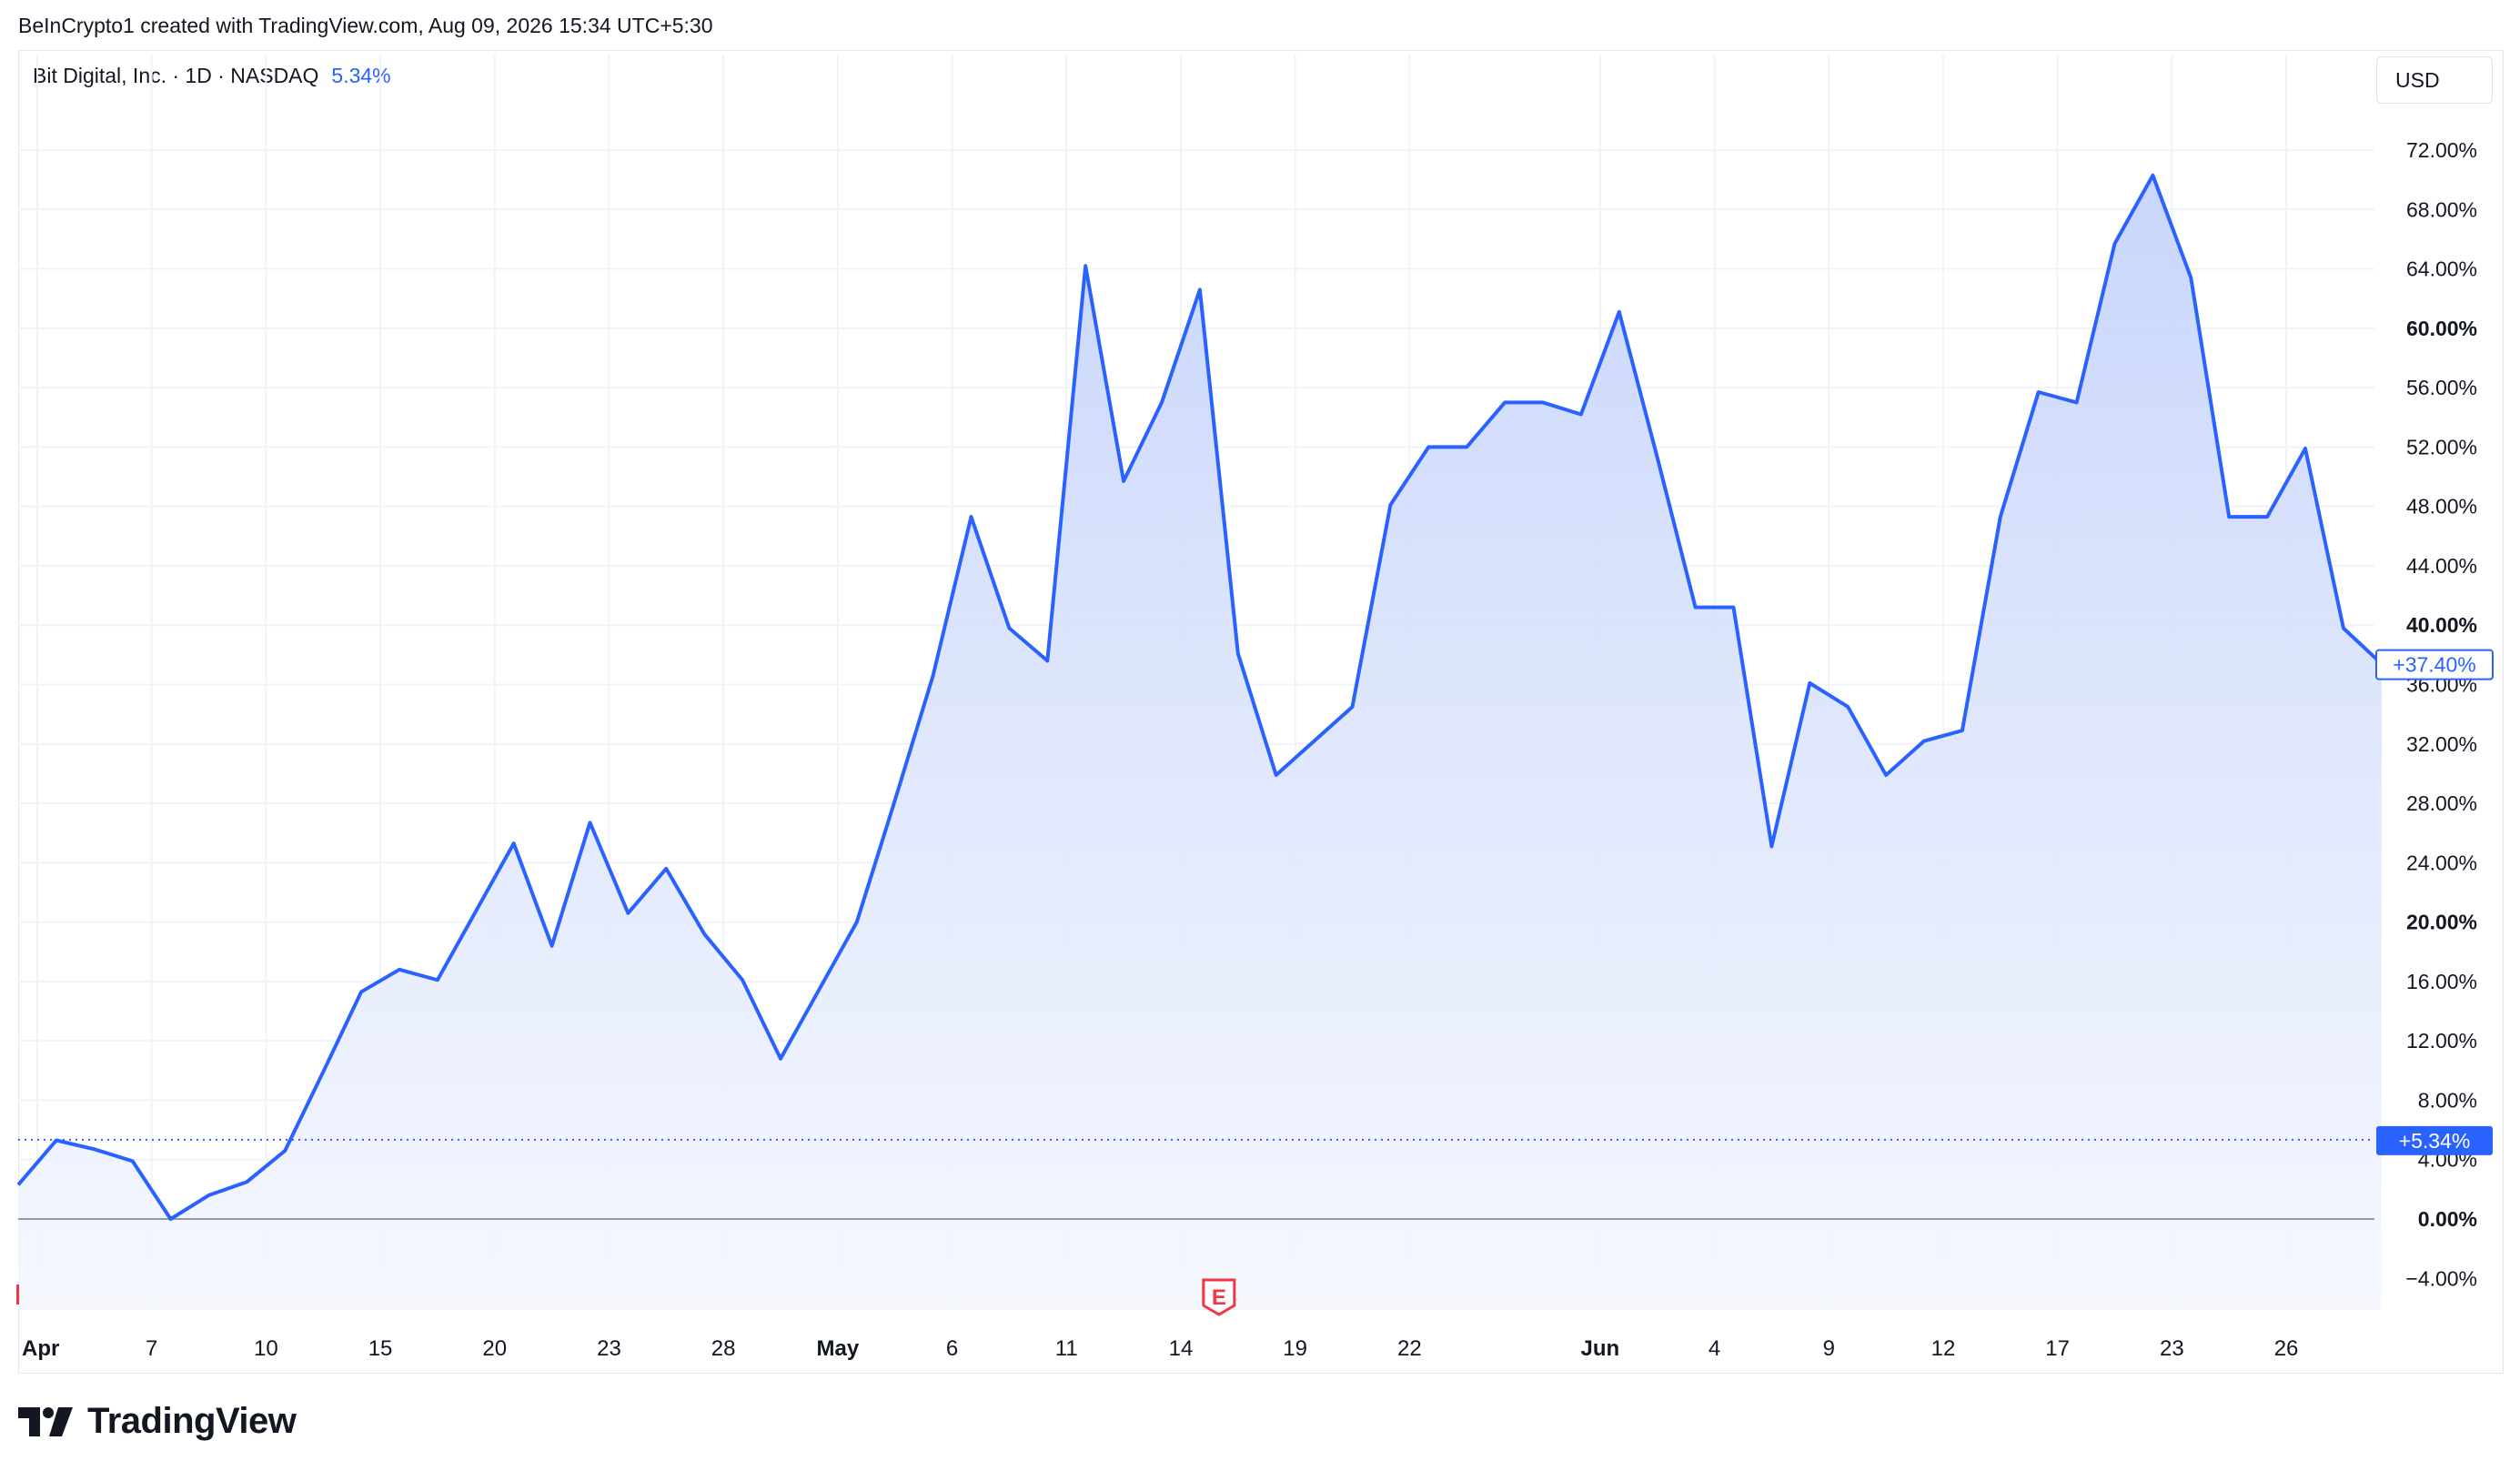 The height and width of the screenshot is (1481, 2520). What do you see at coordinates (2441, 387) in the screenshot?
I see `y-tick-label: 56.00%` at bounding box center [2441, 387].